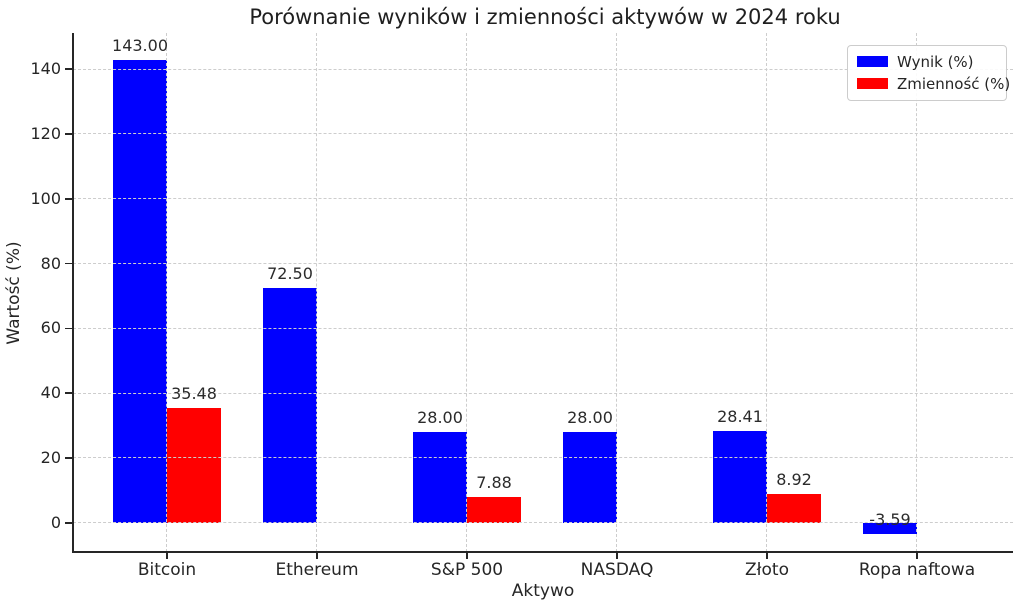 This screenshot has width=1024, height=610. Describe the element at coordinates (45, 69) in the screenshot. I see `y-tick-label: 140` at that location.